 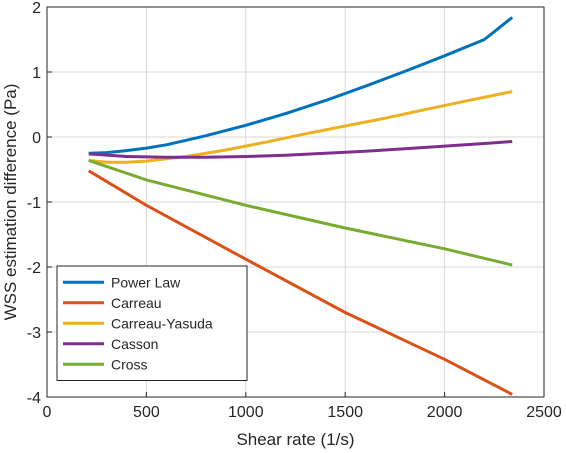 What do you see at coordinates (34, 268) in the screenshot?
I see `y-tick-label: -2` at bounding box center [34, 268].